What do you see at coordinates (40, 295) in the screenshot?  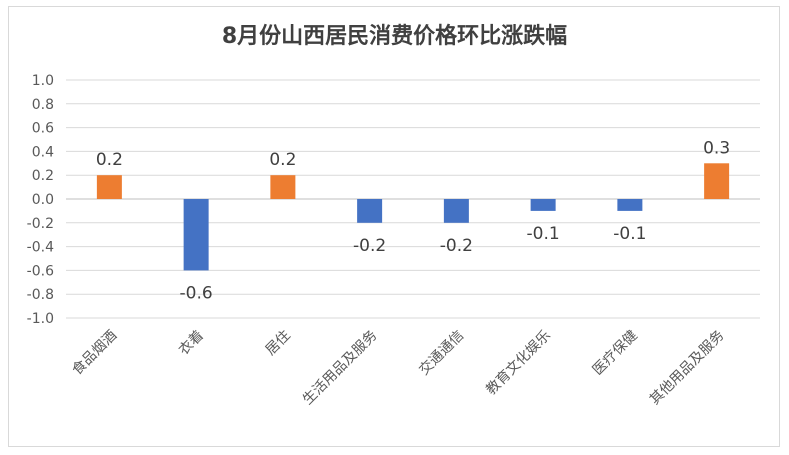 I see `y-tick-label: -0.8` at bounding box center [40, 295].